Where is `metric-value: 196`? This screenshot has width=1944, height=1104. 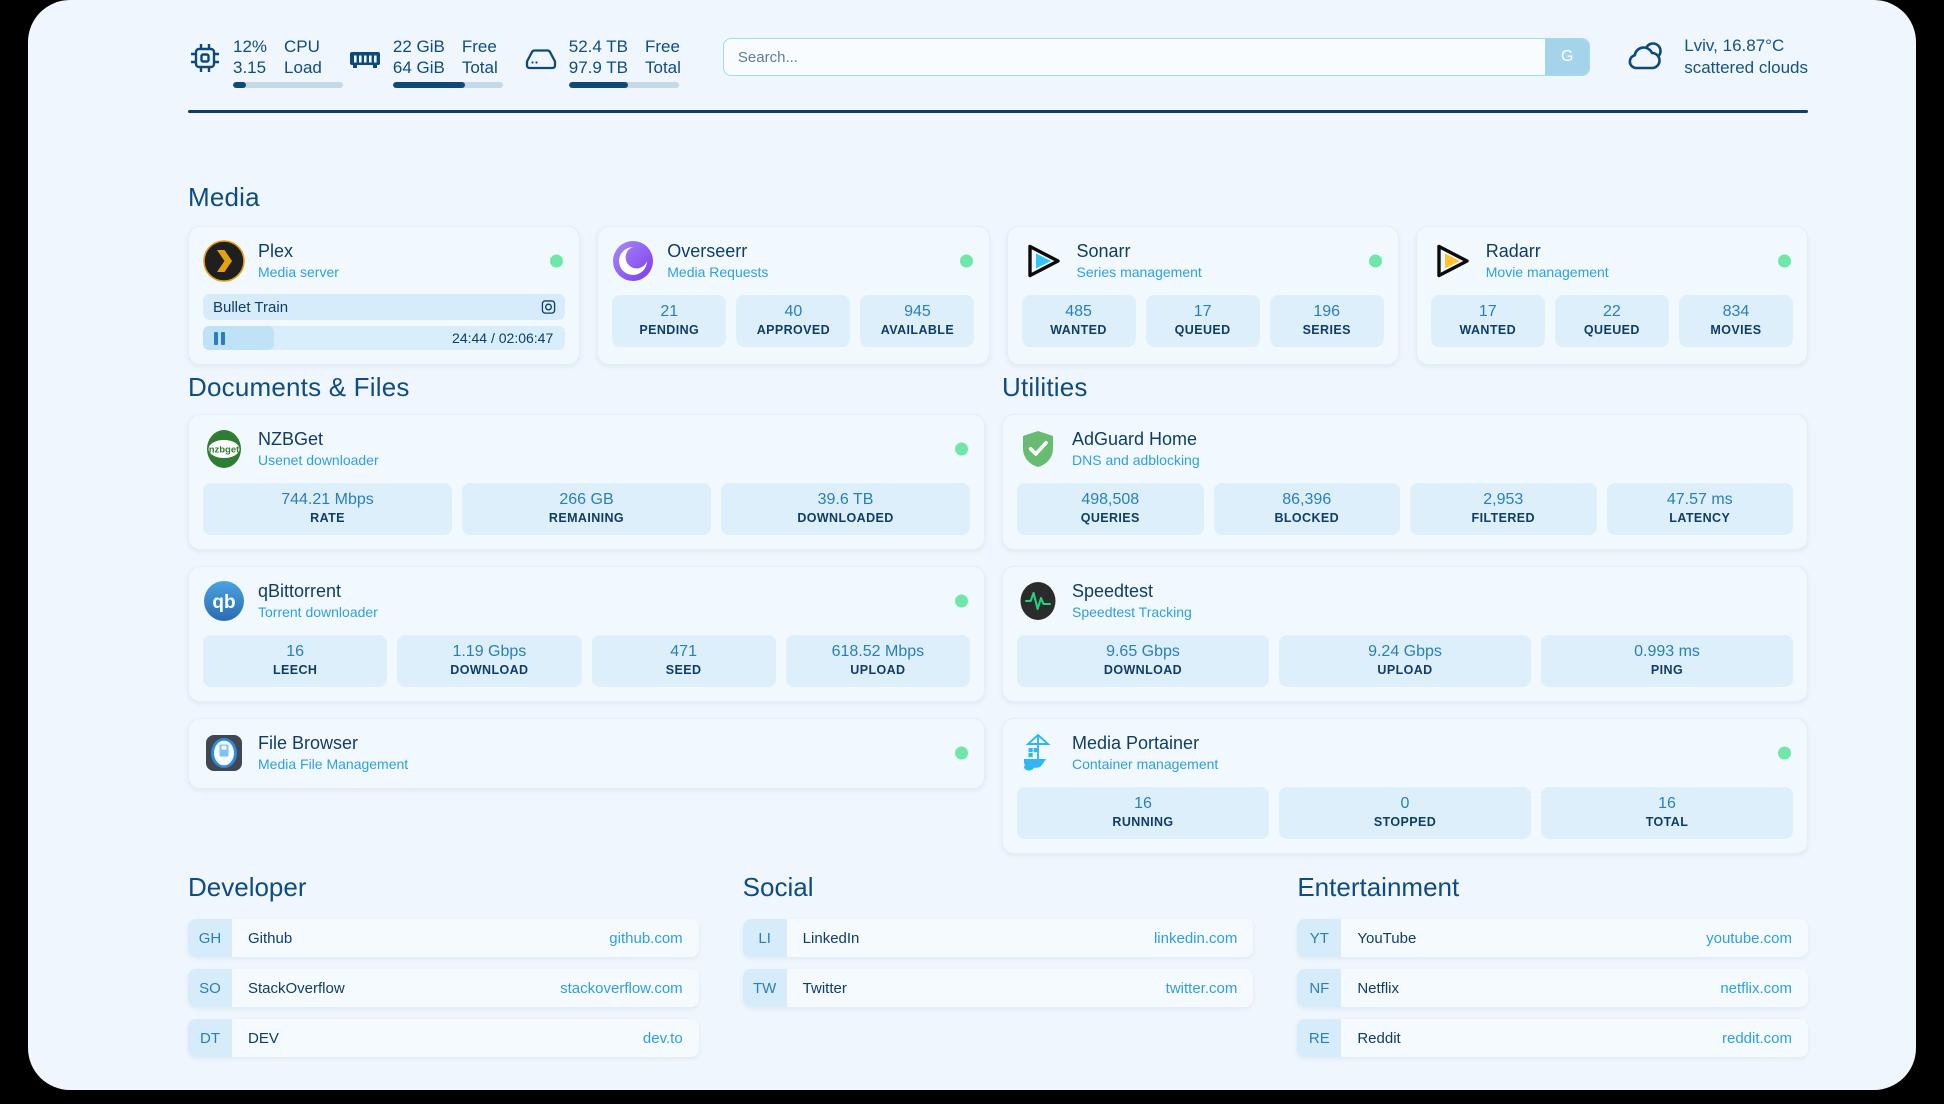
metric-value: 196 is located at coordinates (1327, 311).